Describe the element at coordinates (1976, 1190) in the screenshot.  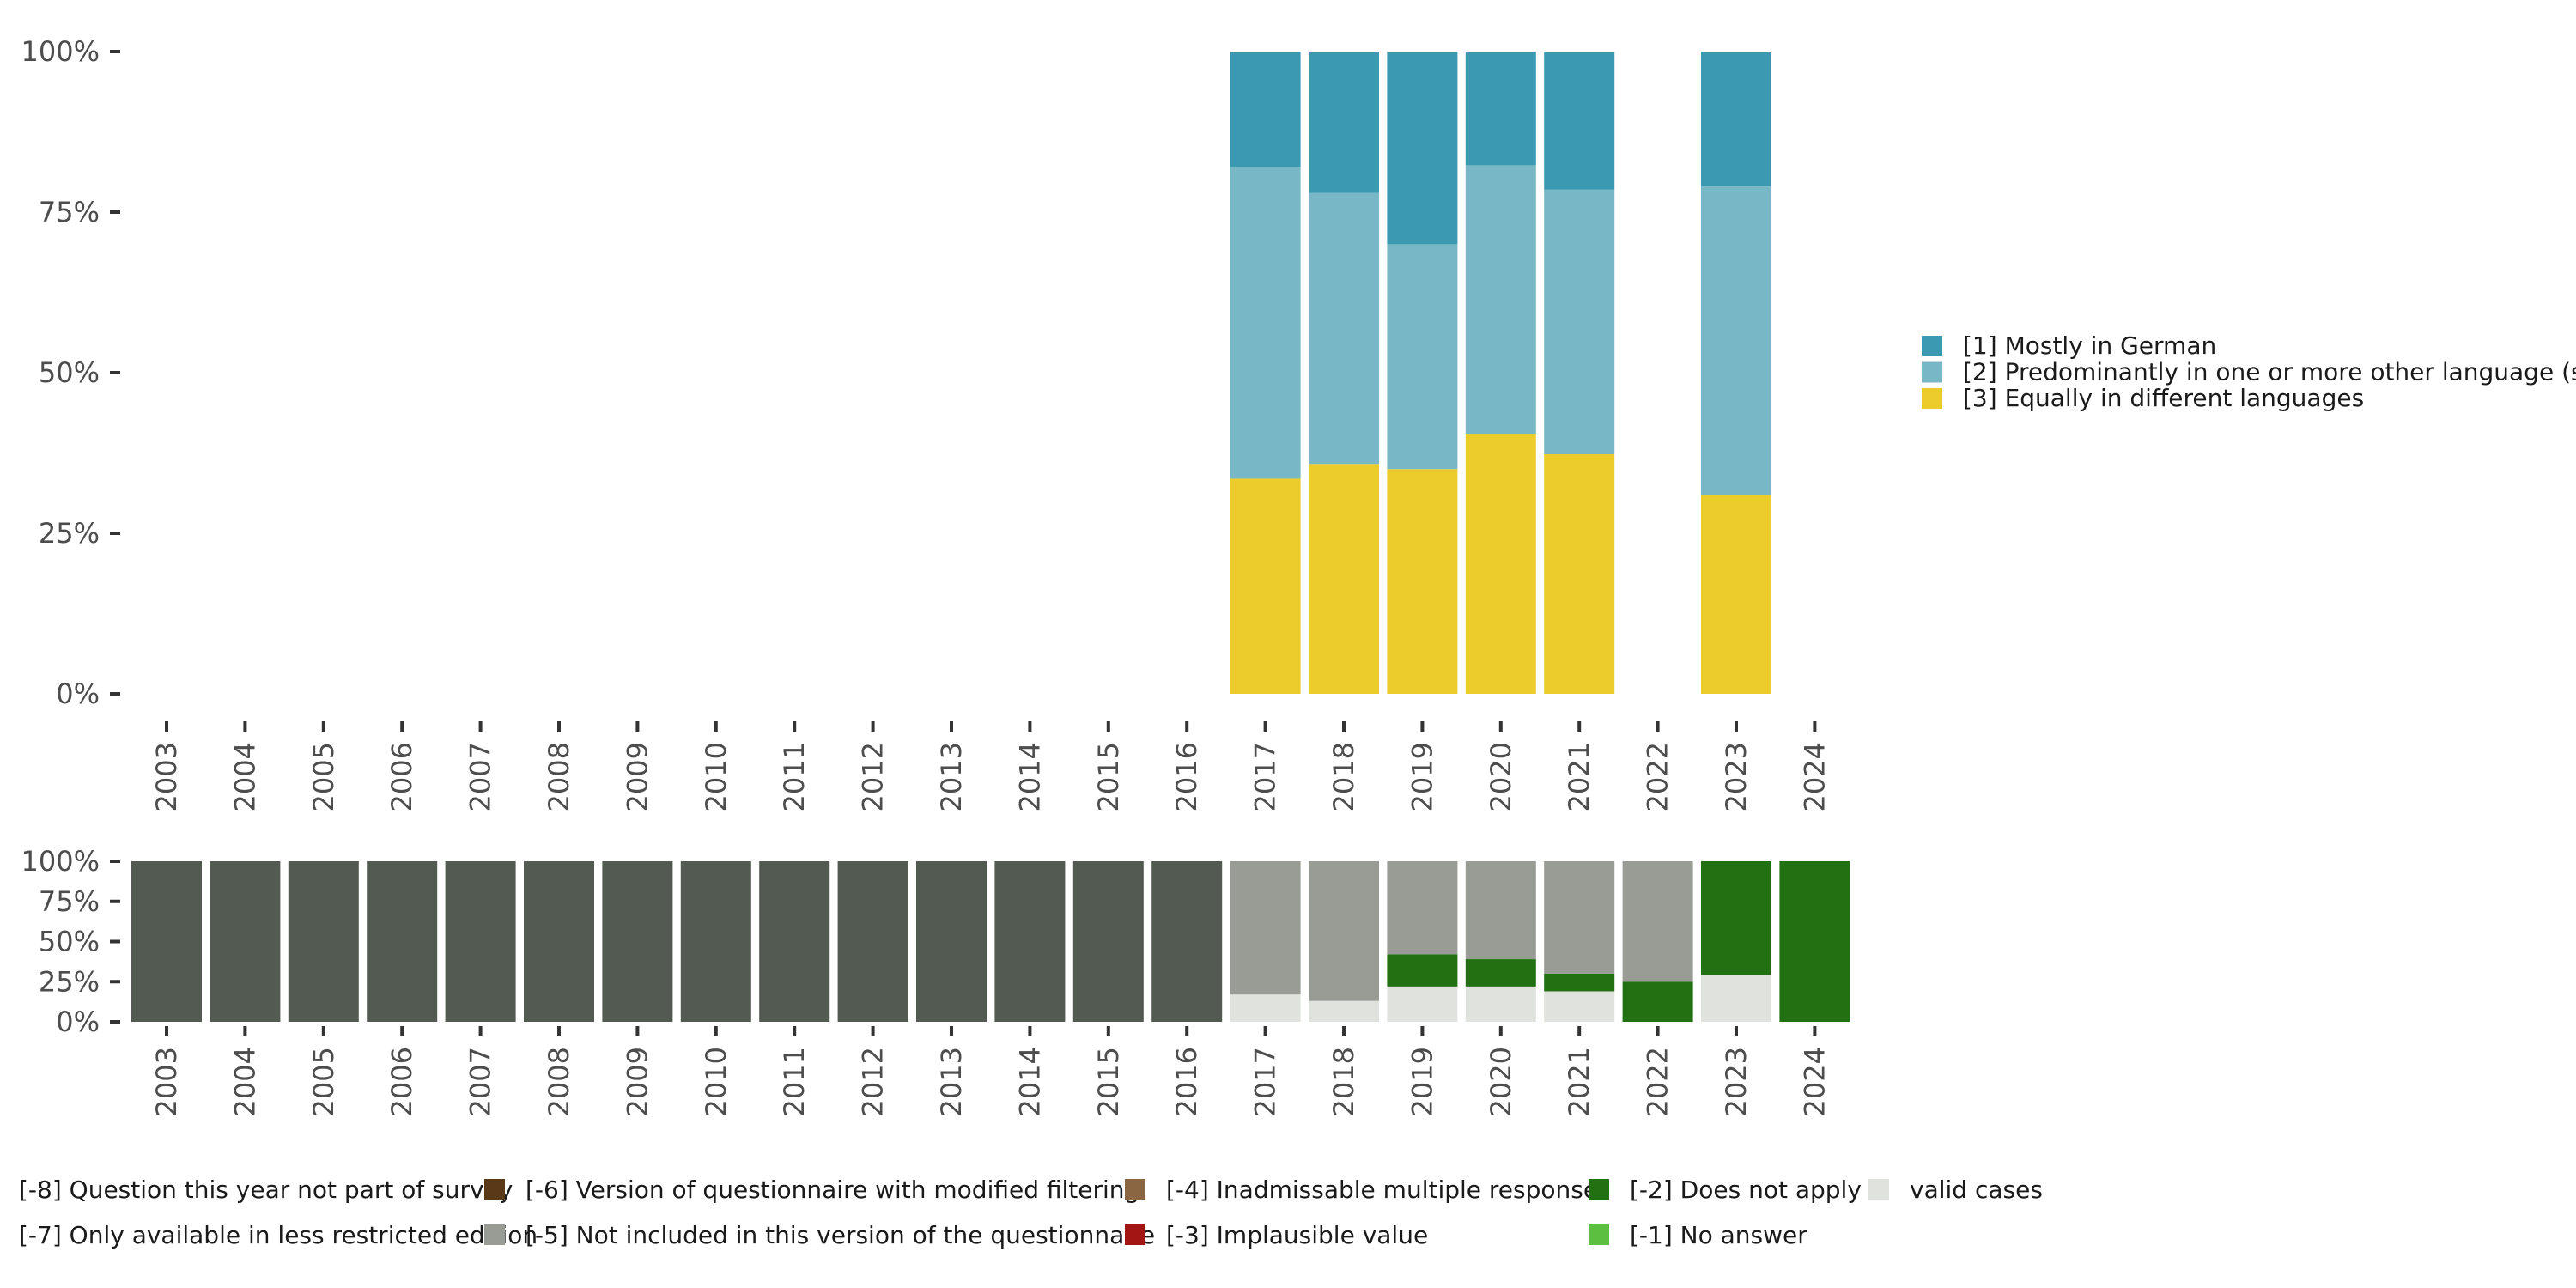
I see `legend-label: valid cases` at that location.